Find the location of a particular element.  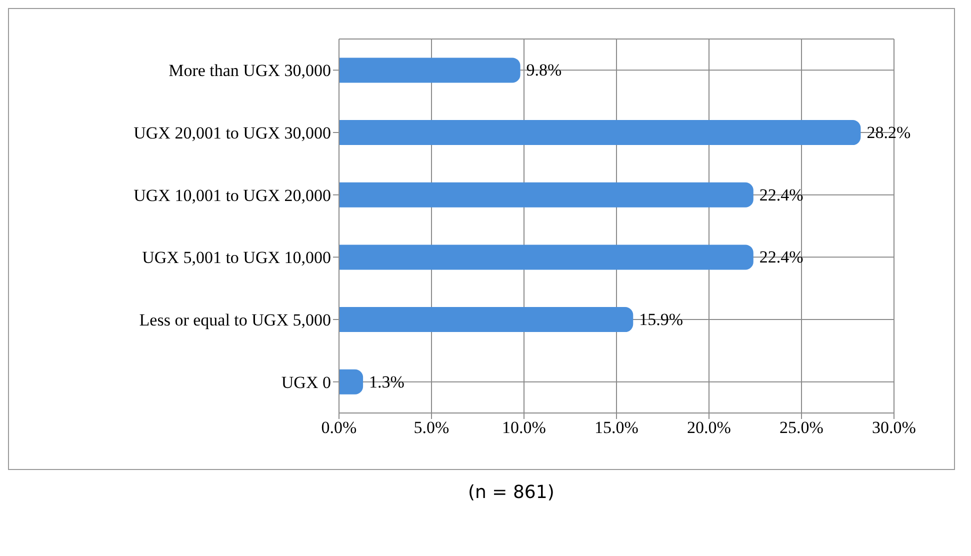

data-label: 28.2% is located at coordinates (888, 132).